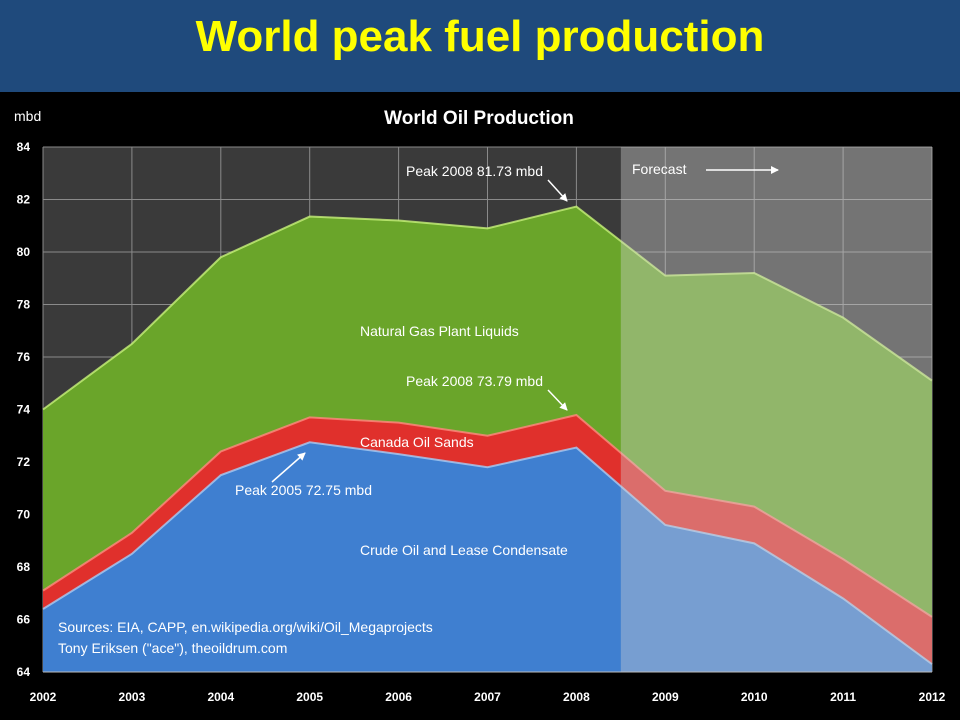 The width and height of the screenshot is (960, 720). Describe the element at coordinates (172, 648) in the screenshot. I see `sources-line-2: Tony Eriksen ("ace"), theoildrum.com` at that location.